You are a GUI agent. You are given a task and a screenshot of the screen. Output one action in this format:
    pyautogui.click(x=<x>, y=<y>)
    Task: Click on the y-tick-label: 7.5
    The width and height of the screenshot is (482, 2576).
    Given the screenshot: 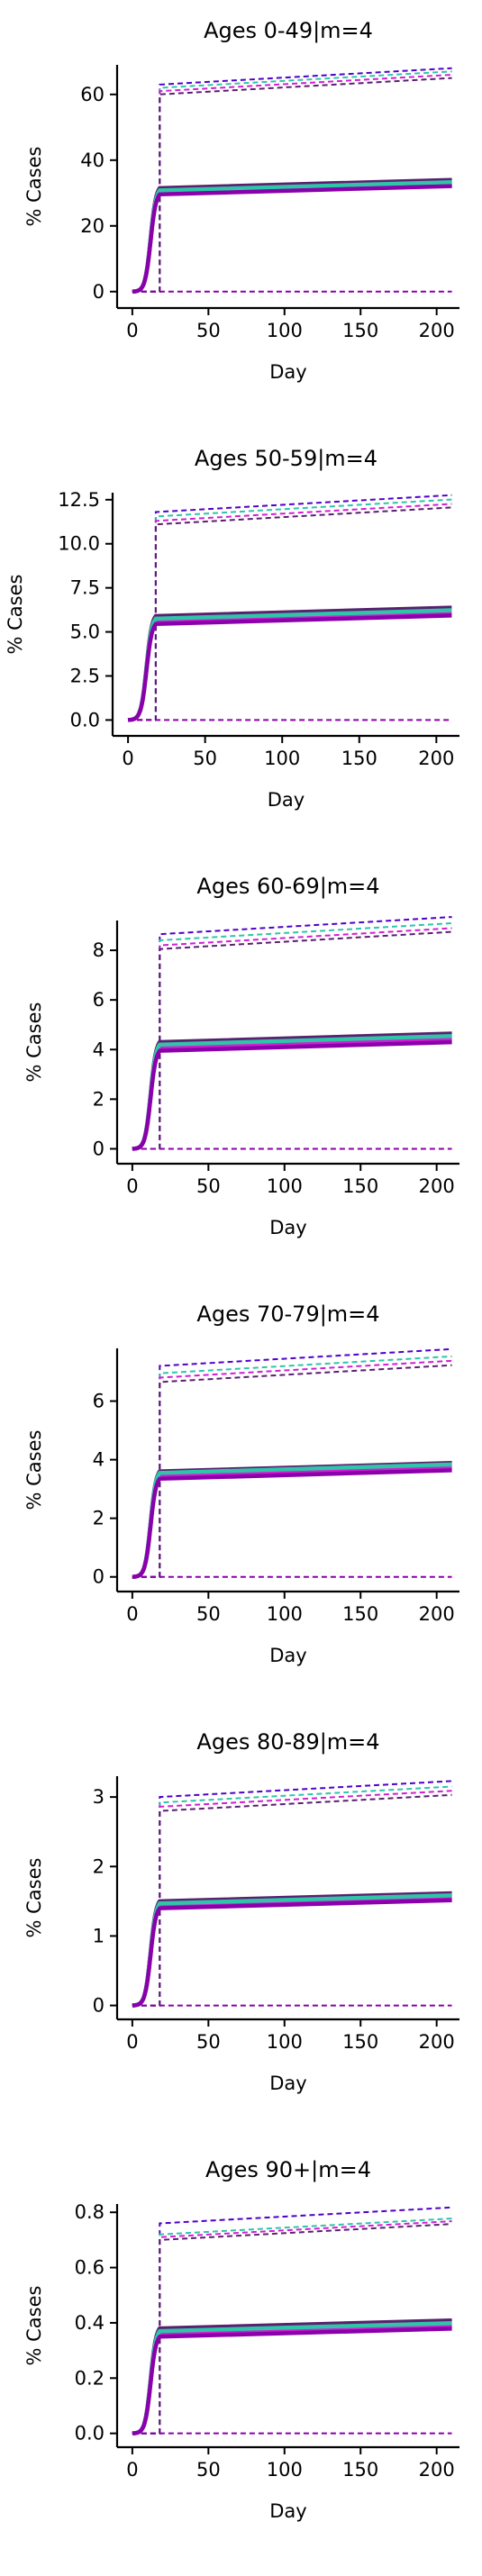 What is the action you would take?
    pyautogui.click(x=85, y=588)
    